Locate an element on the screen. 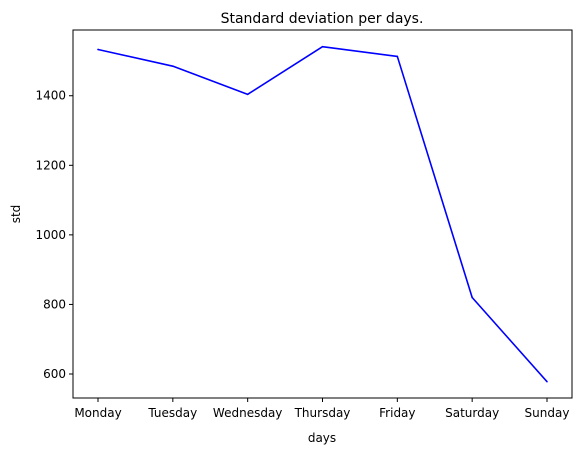  y-tick-label: 800 is located at coordinates (54, 304).